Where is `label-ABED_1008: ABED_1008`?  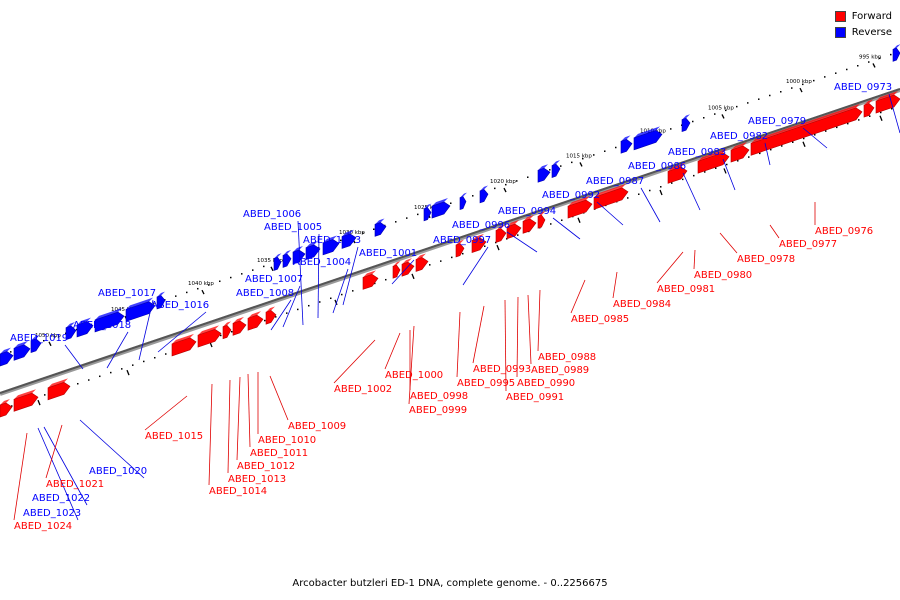 label-ABED_1008: ABED_1008 is located at coordinates (265, 309).